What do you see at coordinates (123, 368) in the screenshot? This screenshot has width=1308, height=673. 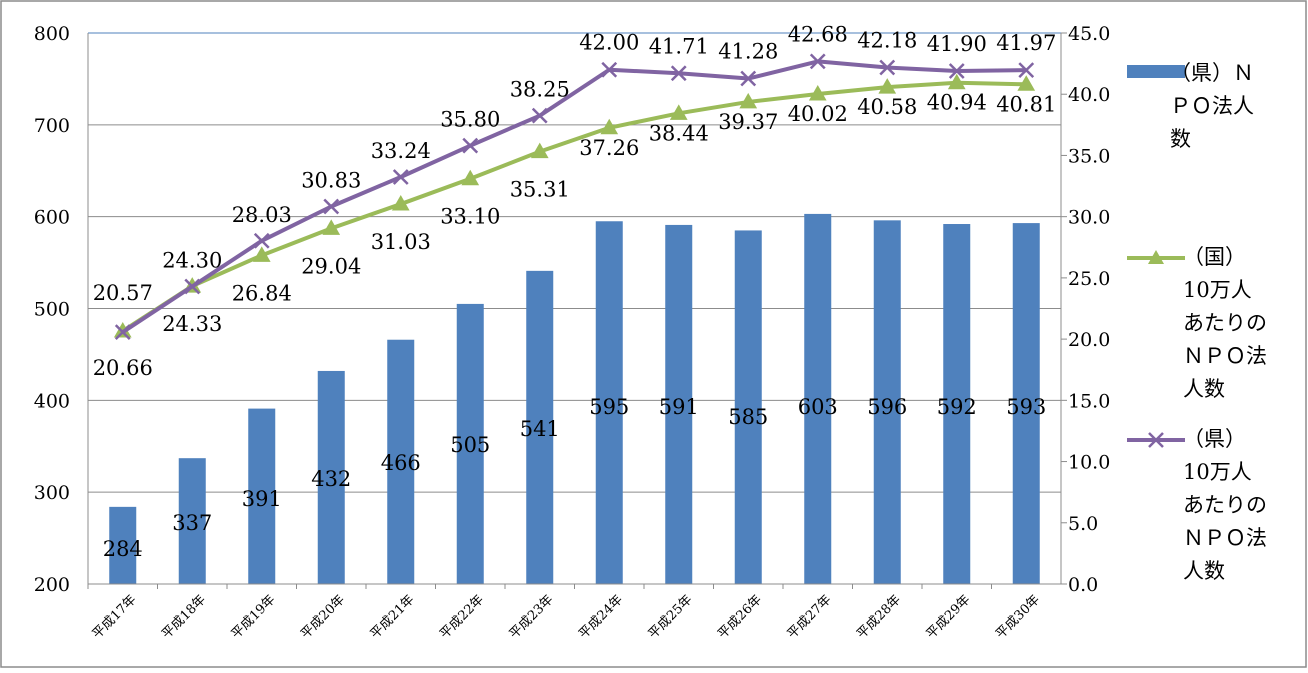 I see `national-data-label: 20.66` at bounding box center [123, 368].